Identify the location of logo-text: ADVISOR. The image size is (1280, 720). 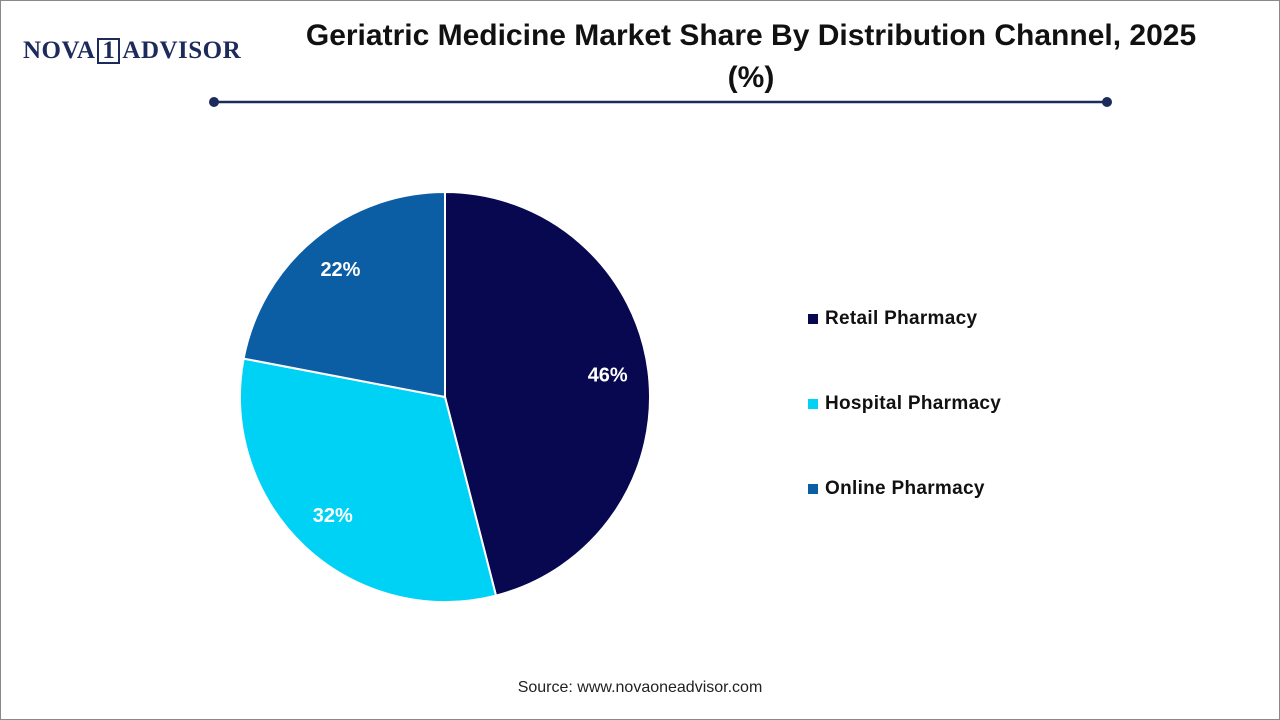
(182, 50).